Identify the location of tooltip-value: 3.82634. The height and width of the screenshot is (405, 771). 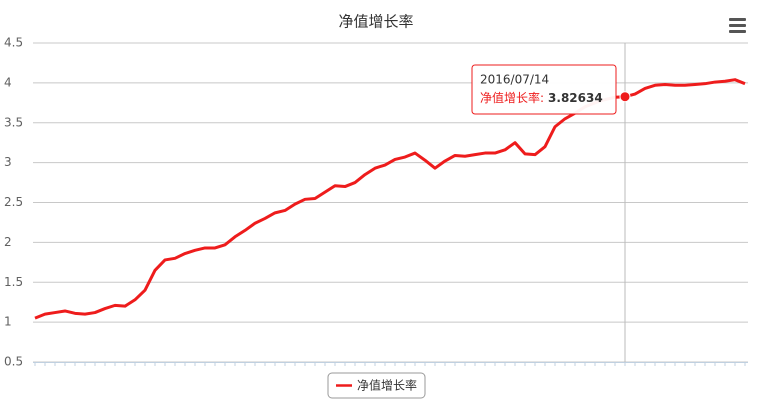
(575, 98).